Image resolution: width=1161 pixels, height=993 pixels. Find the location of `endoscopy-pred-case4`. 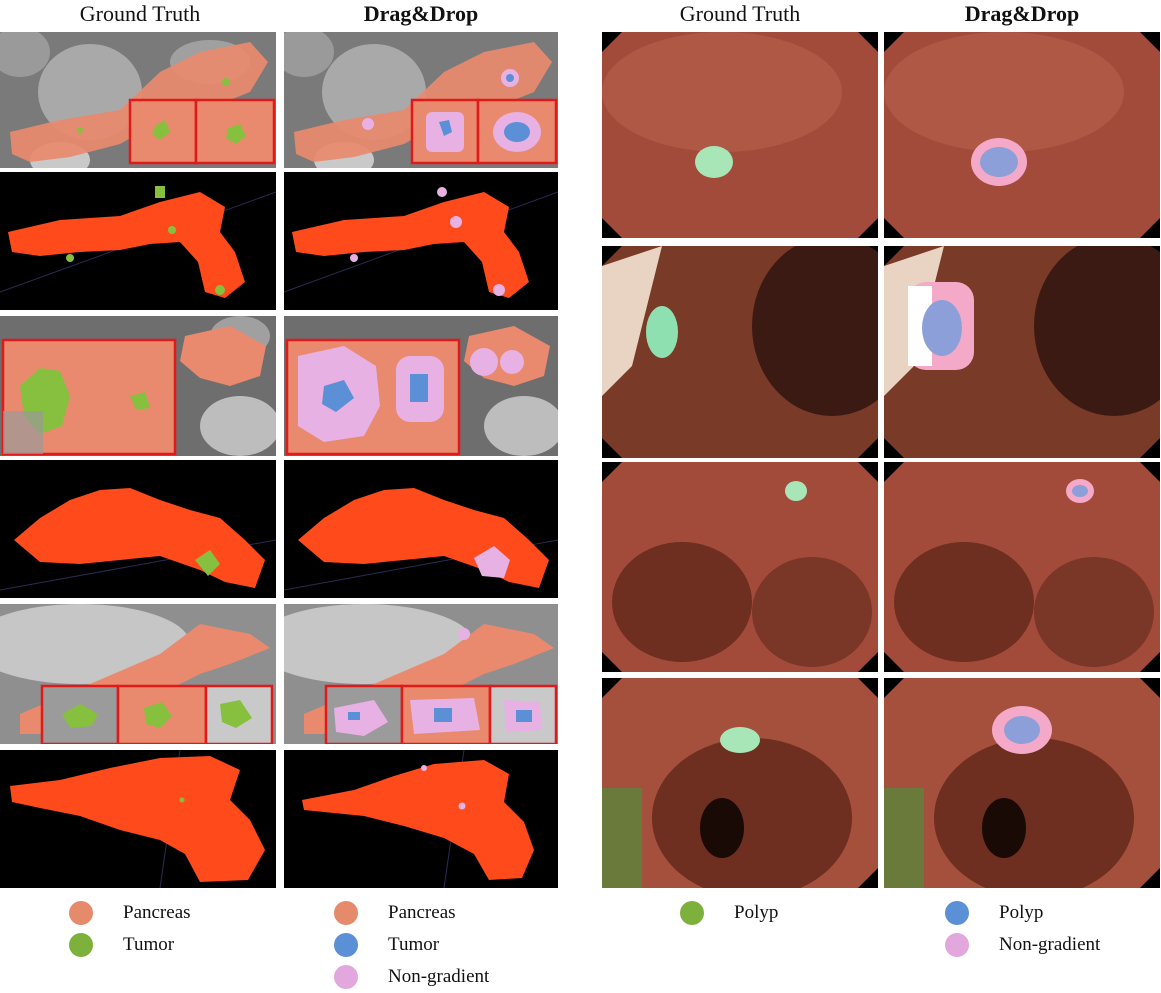

endoscopy-pred-case4 is located at coordinates (1022, 783).